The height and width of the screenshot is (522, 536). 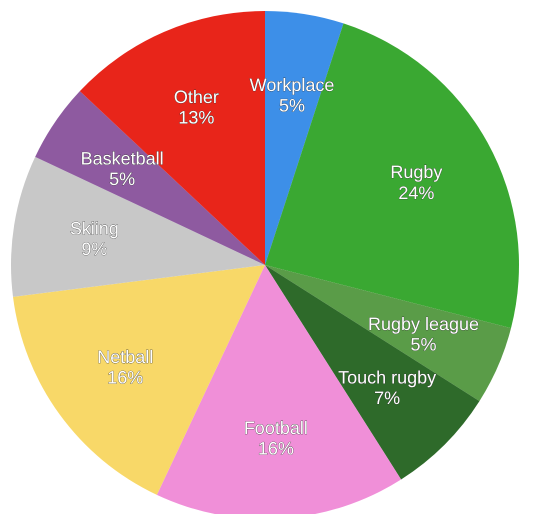 I want to click on data-label: 13%, so click(x=196, y=118).